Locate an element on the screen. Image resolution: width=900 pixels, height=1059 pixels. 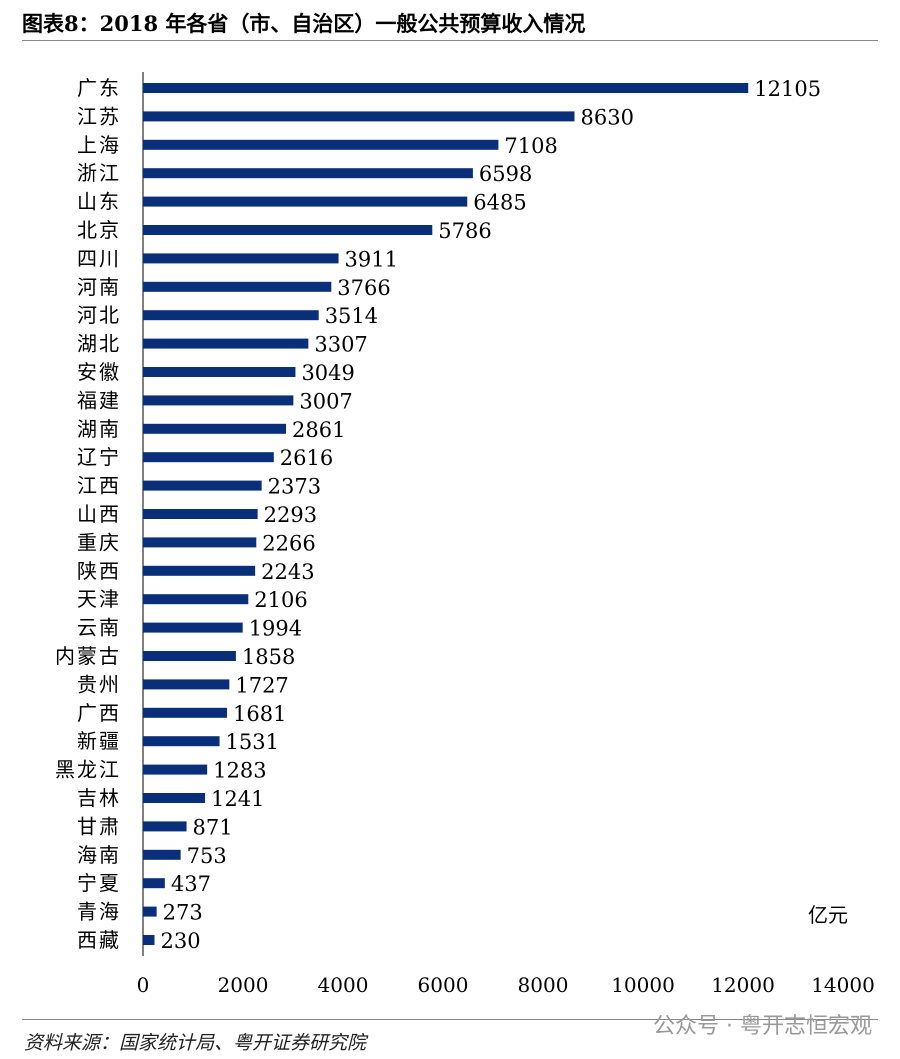
data-label: 2293 is located at coordinates (290, 515).